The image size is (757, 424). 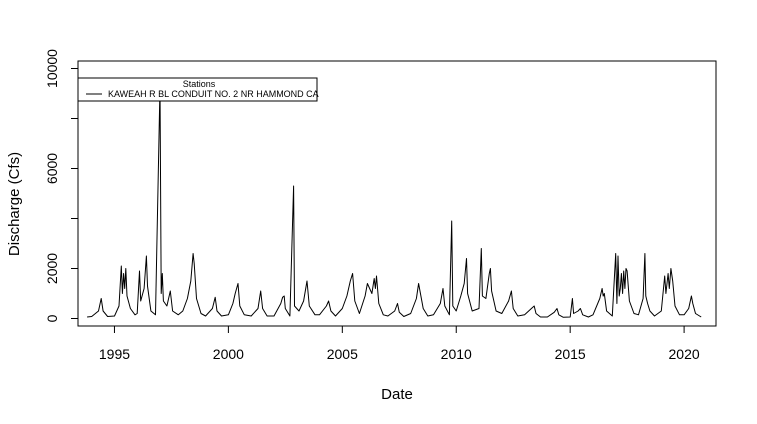 I want to click on x-axis-title: Date, so click(x=397, y=394).